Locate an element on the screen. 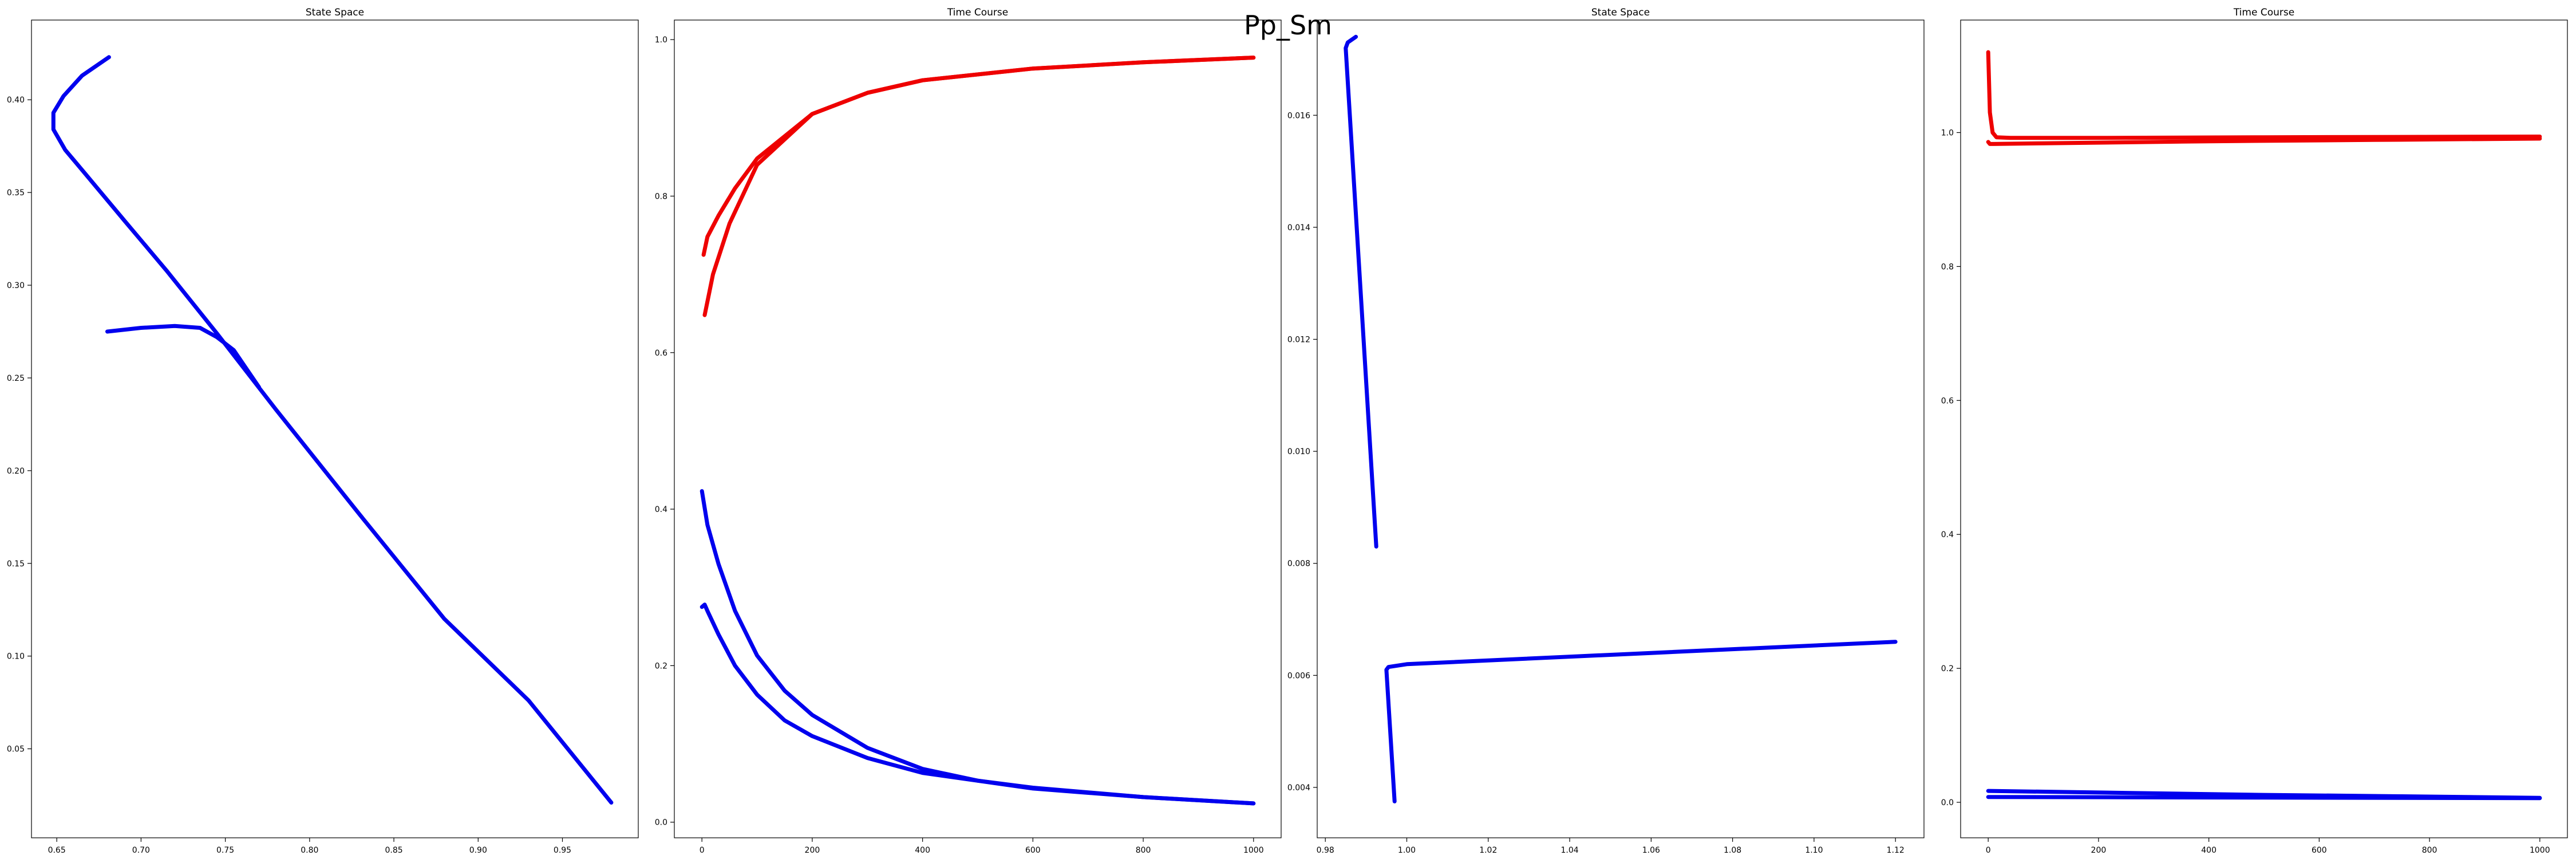 This screenshot has height=859, width=2576. panel-2-ytick-label: 0.6 is located at coordinates (661, 353).